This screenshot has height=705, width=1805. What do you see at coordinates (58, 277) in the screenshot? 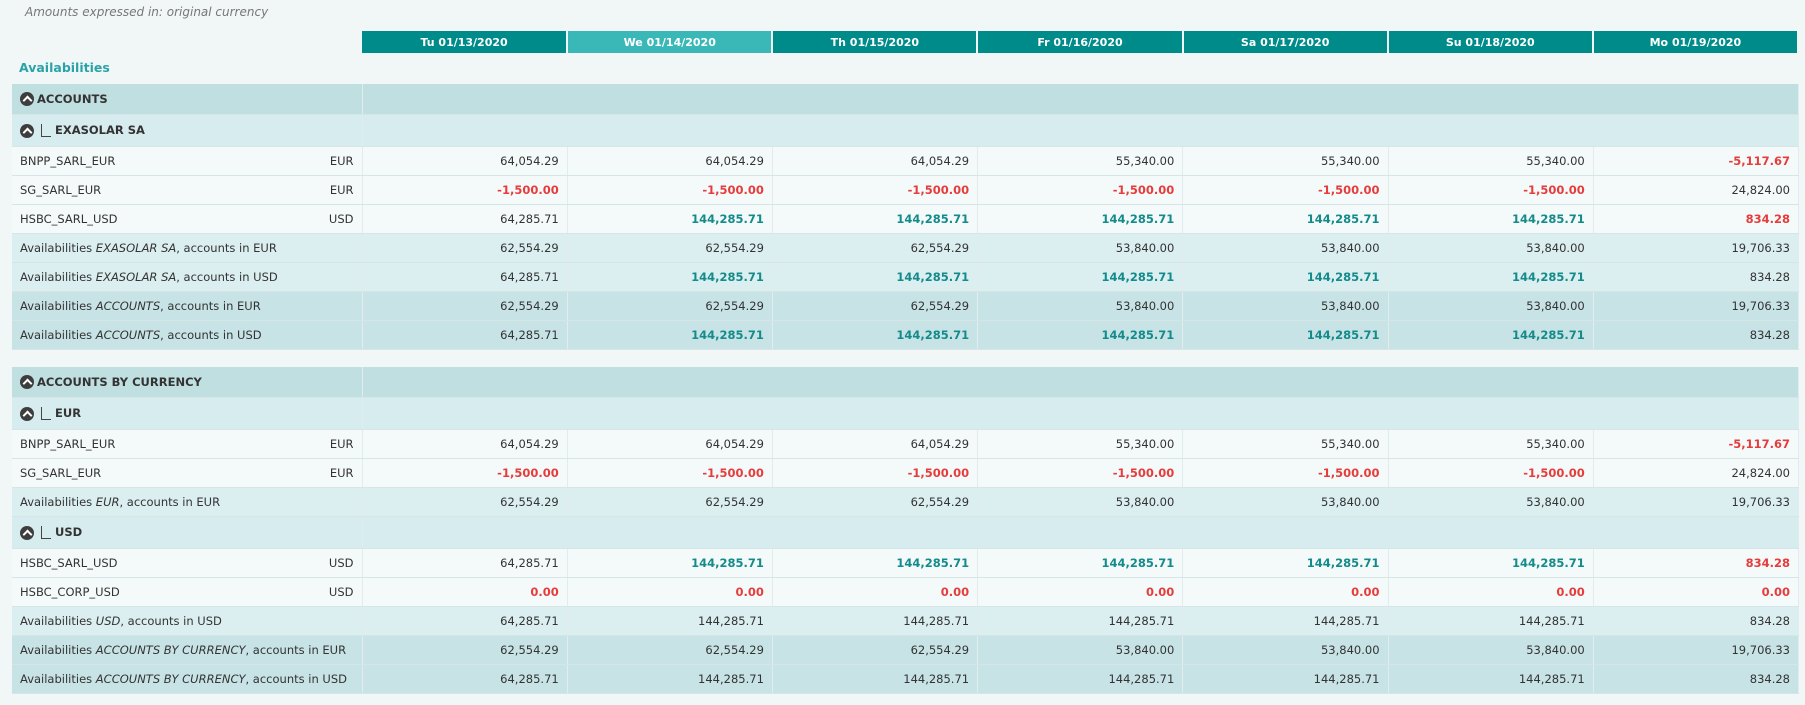
I see `subtotal-label-prefix: Availabilities` at bounding box center [58, 277].